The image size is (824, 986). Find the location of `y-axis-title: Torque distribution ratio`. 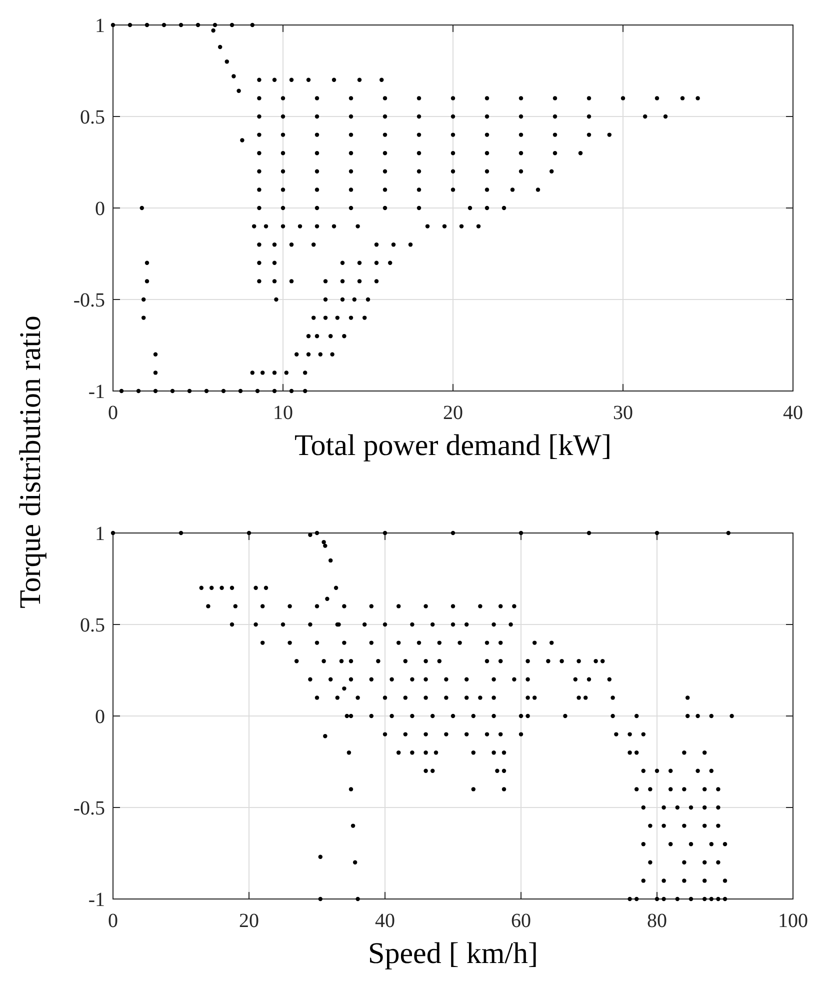

y-axis-title: Torque distribution ratio is located at coordinates (30, 462).